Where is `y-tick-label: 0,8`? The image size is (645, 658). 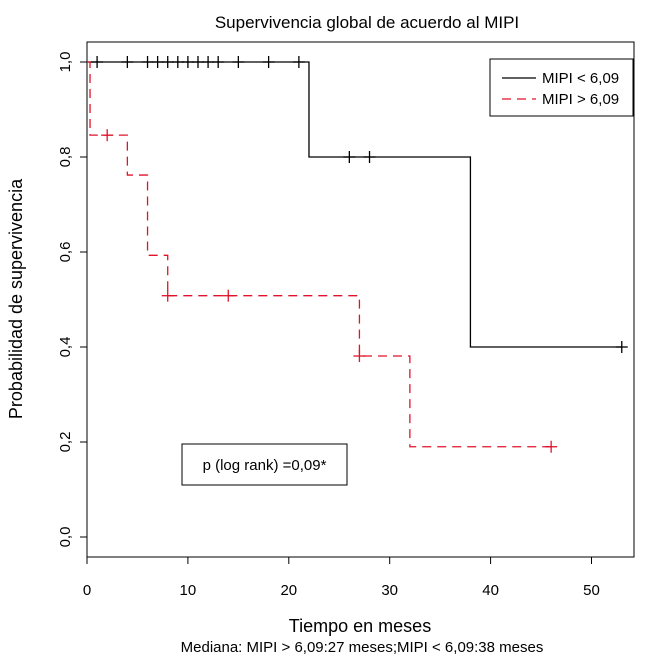
y-tick-label: 0,8 is located at coordinates (65, 157).